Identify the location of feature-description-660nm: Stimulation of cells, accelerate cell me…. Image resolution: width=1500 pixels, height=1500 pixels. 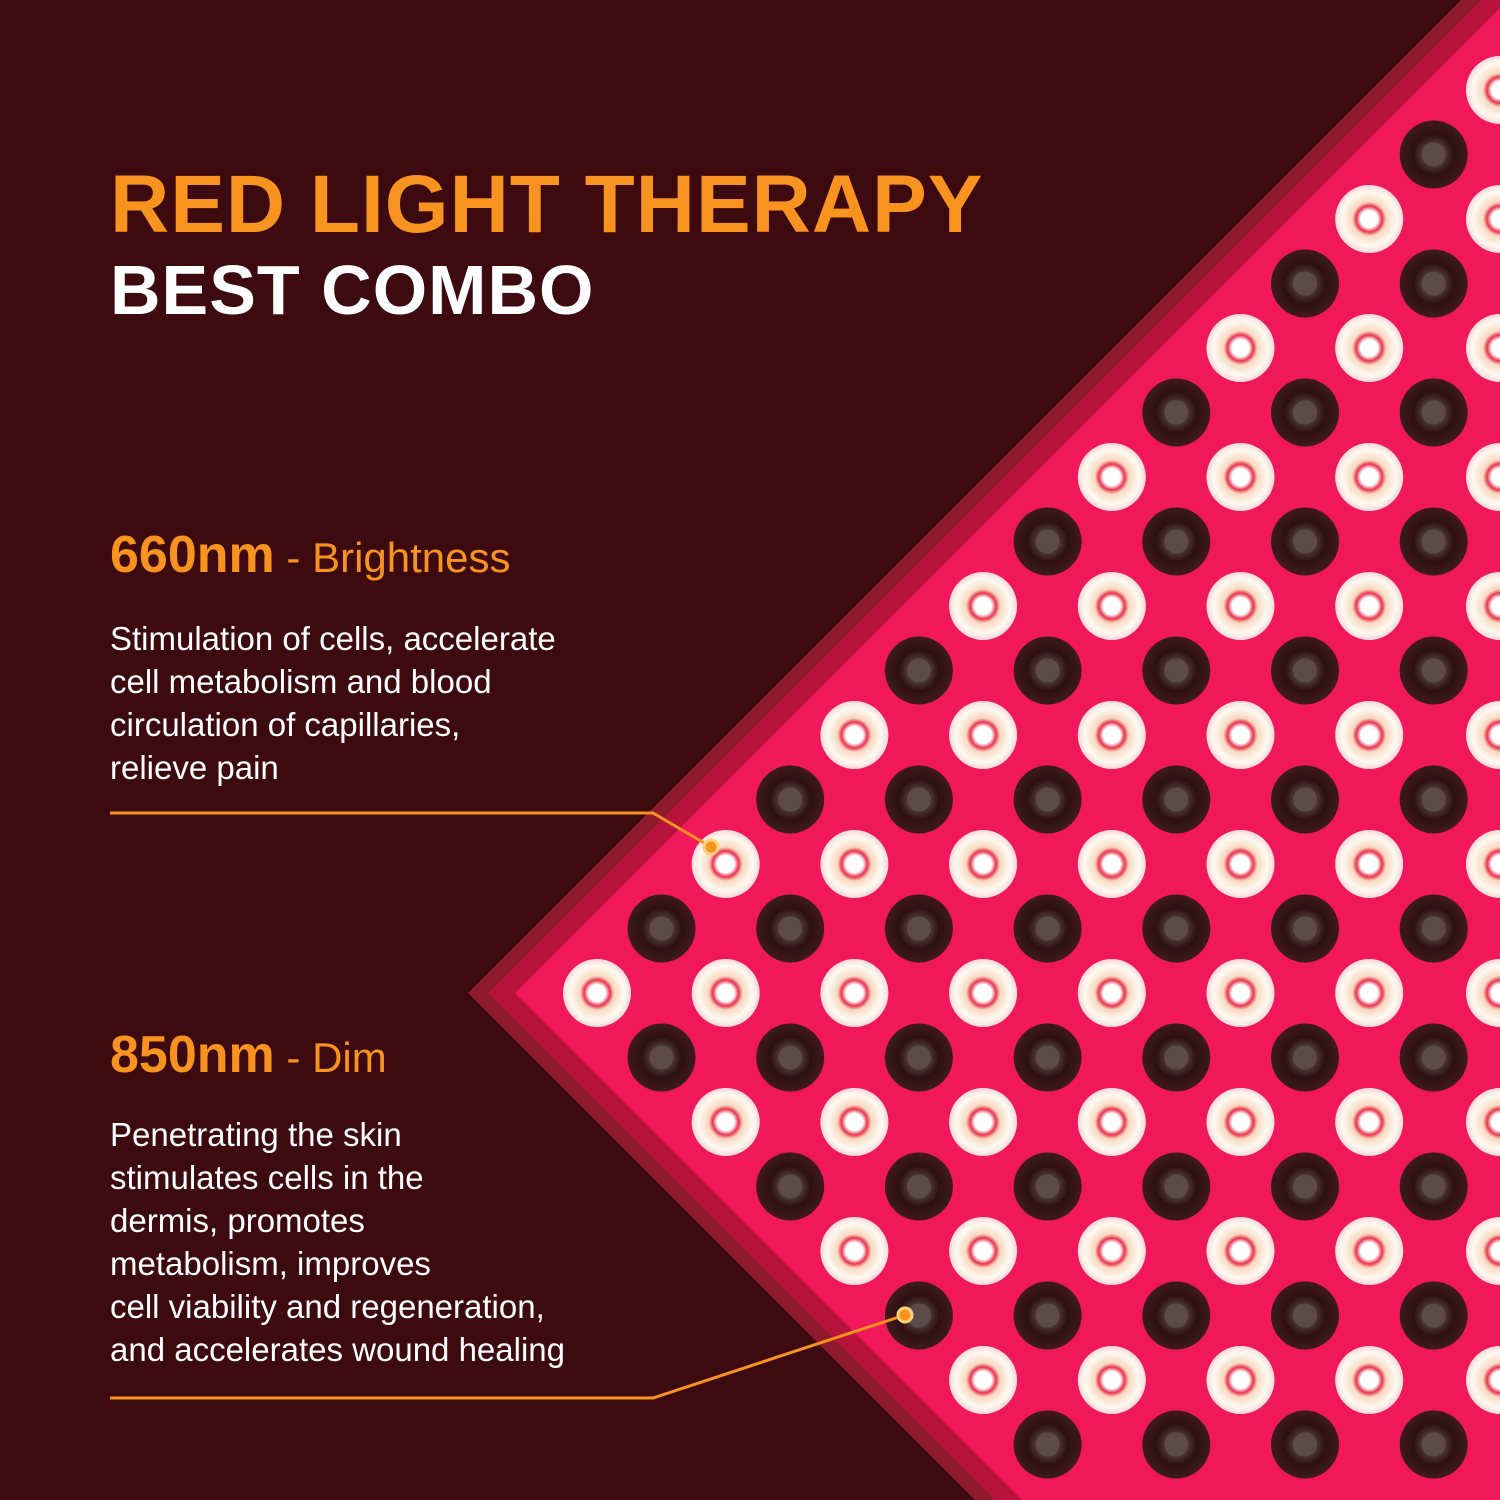
(410, 703).